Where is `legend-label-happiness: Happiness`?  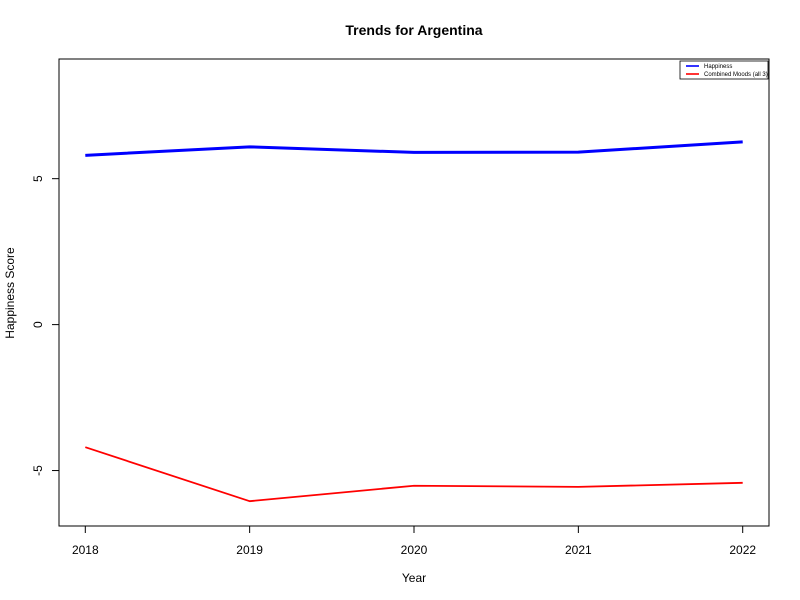 legend-label-happiness: Happiness is located at coordinates (718, 67).